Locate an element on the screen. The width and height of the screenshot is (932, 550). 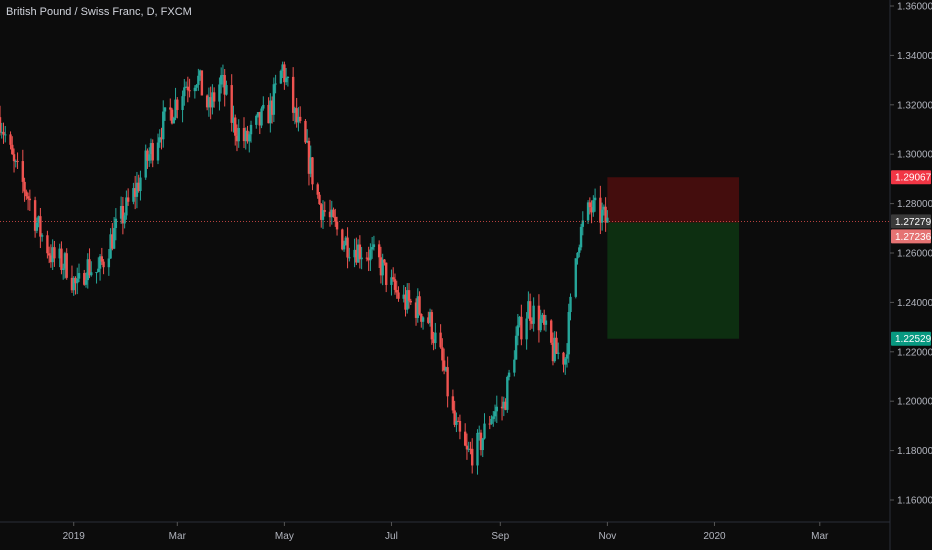
take-profit-zone is located at coordinates (673, 280).